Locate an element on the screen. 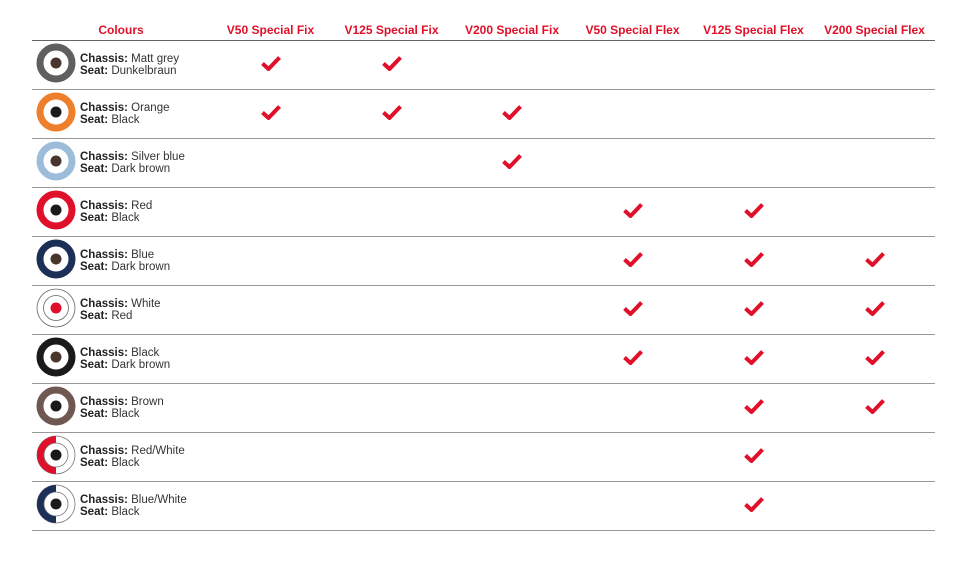 The height and width of the screenshot is (577, 962). chassis-value: Matt grey is located at coordinates (155, 59).